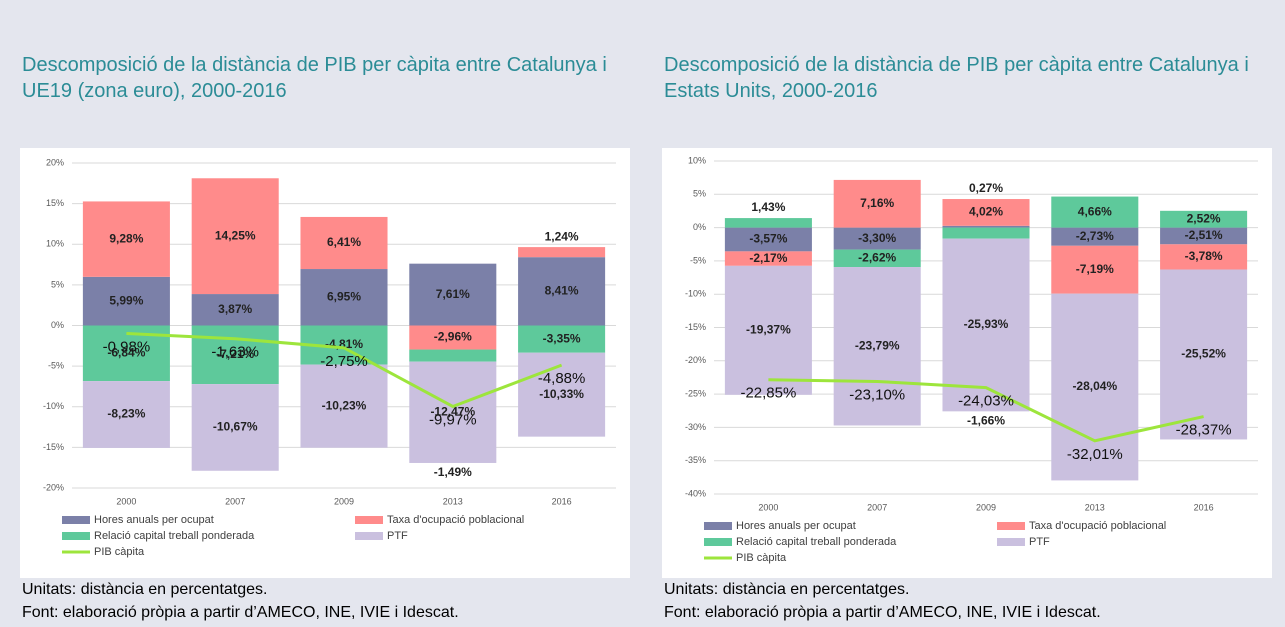  I want to click on data-label: 4,02%, so click(986, 212).